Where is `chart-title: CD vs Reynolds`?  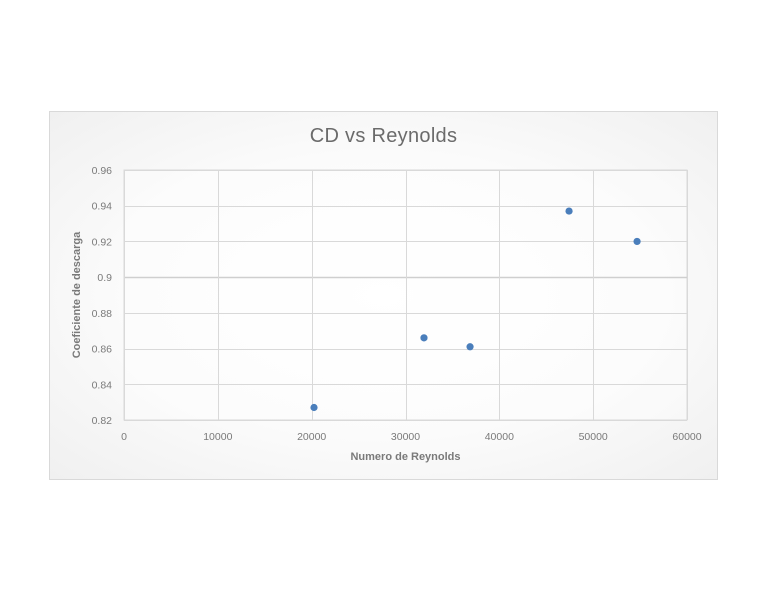
chart-title: CD vs Reynolds is located at coordinates (383, 136).